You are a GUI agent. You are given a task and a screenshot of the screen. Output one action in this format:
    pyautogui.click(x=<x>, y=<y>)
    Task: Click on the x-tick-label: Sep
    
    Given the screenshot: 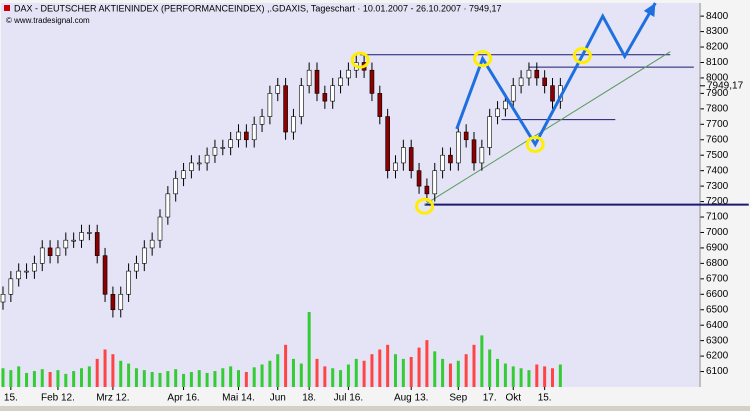 What is the action you would take?
    pyautogui.click(x=458, y=398)
    